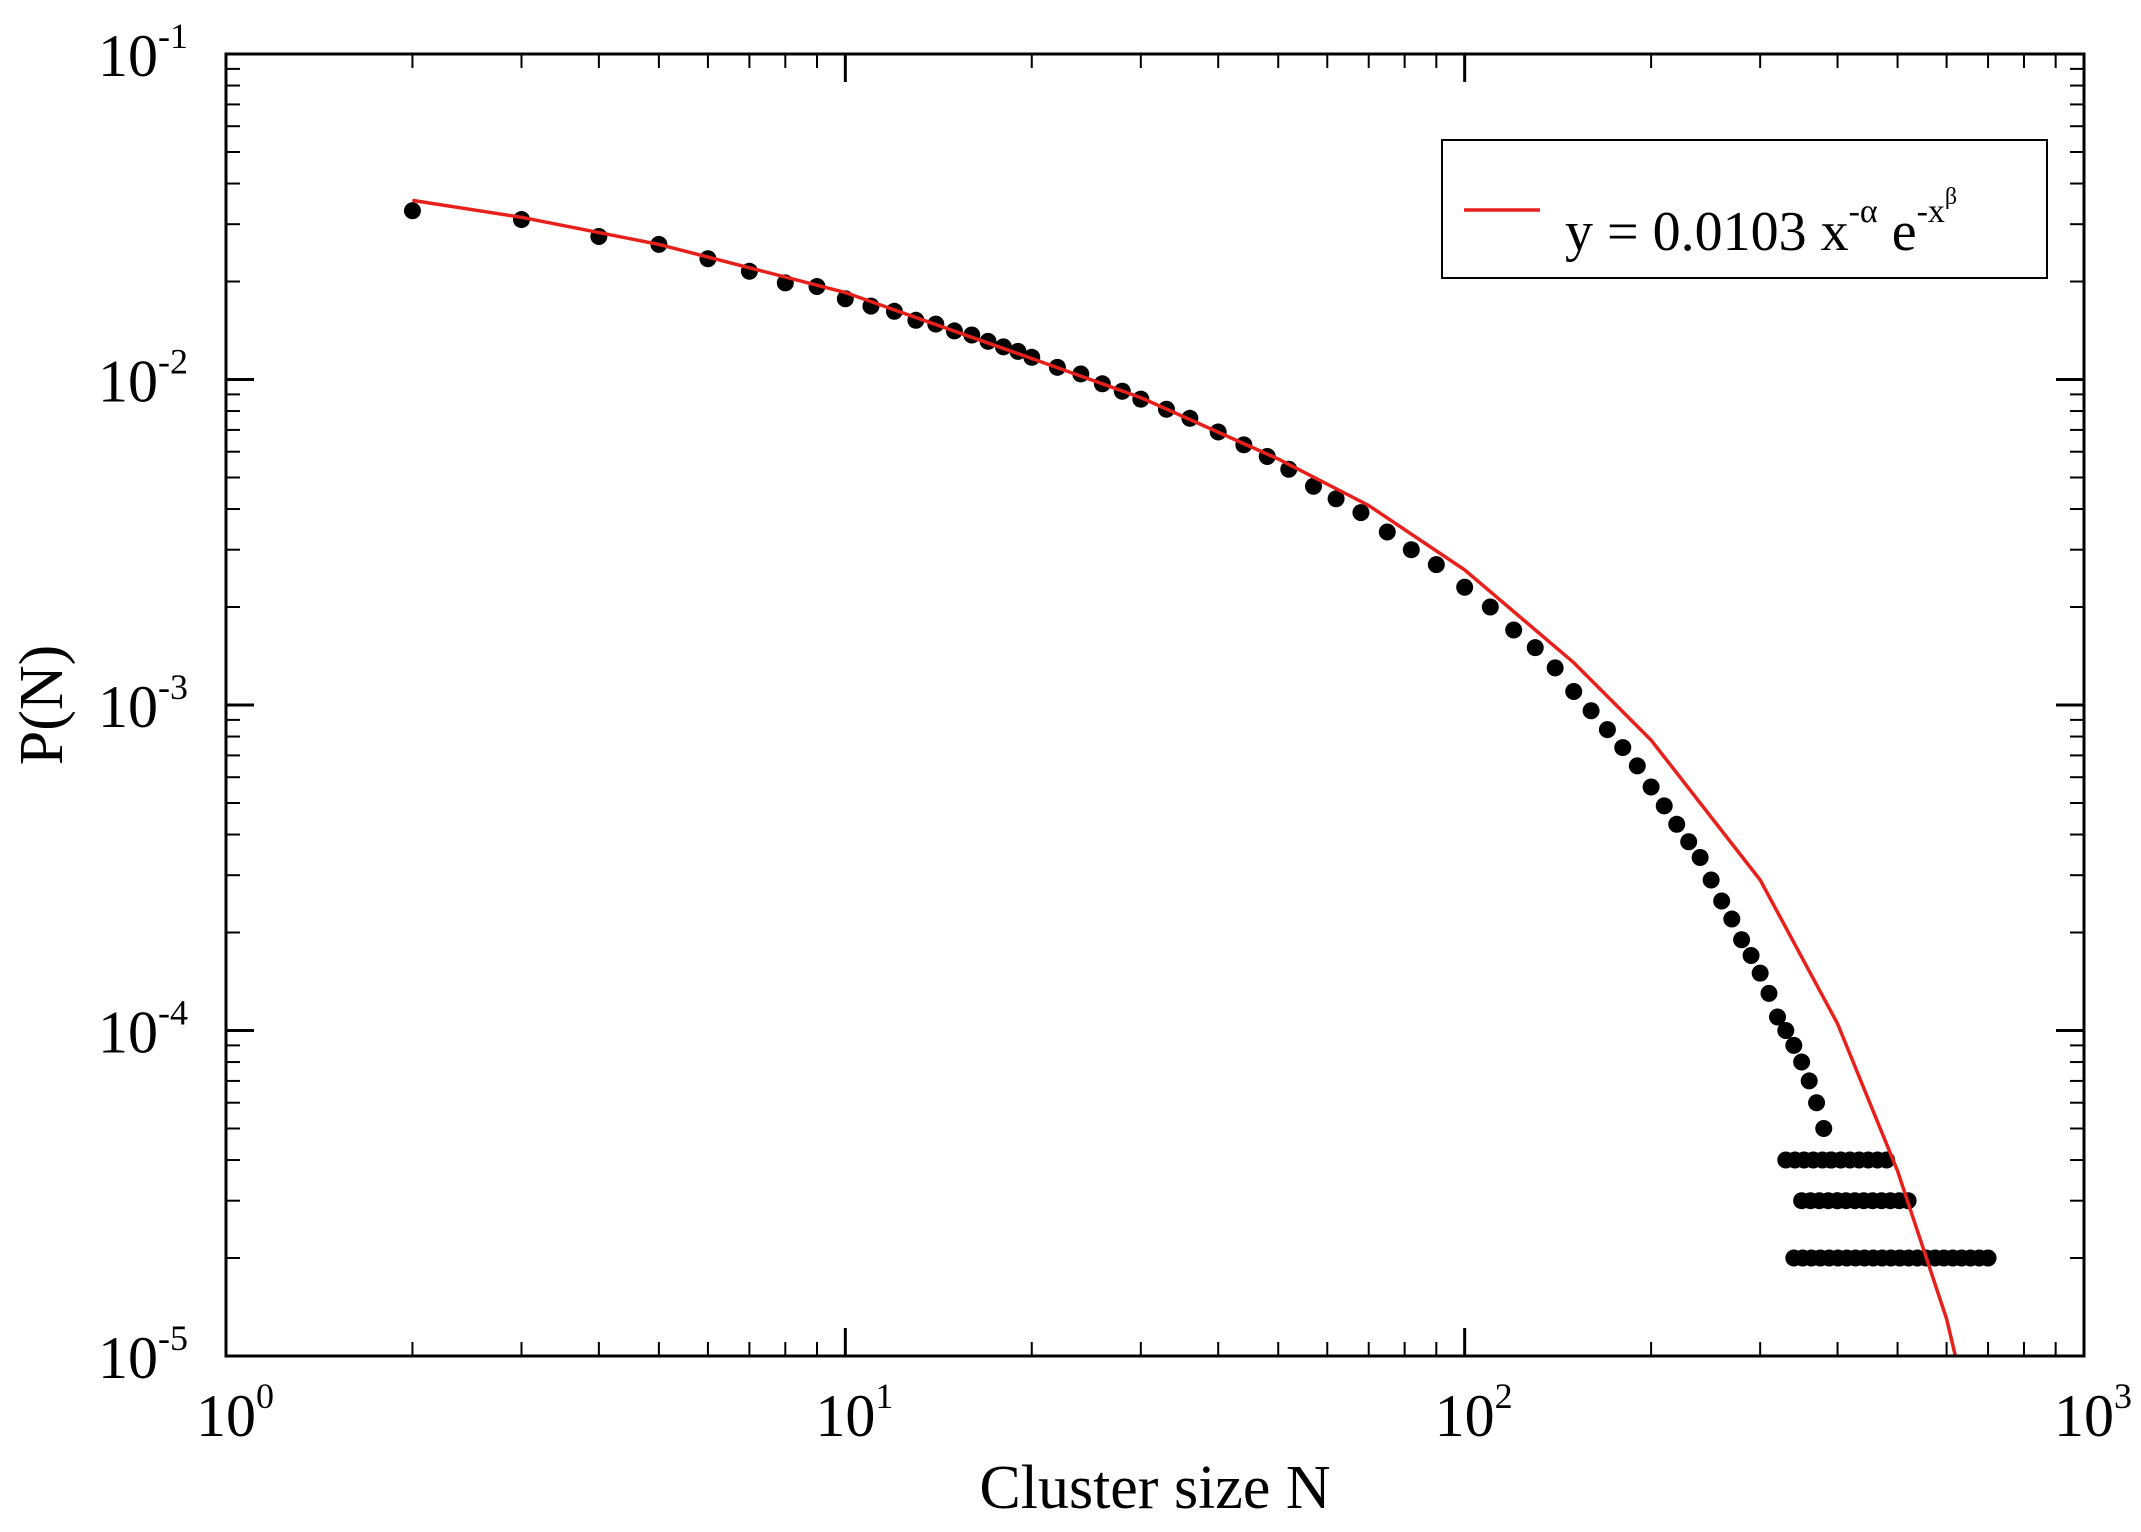 The width and height of the screenshot is (2141, 1532). What do you see at coordinates (1904, 232) in the screenshot?
I see `legend-text-e: e` at bounding box center [1904, 232].